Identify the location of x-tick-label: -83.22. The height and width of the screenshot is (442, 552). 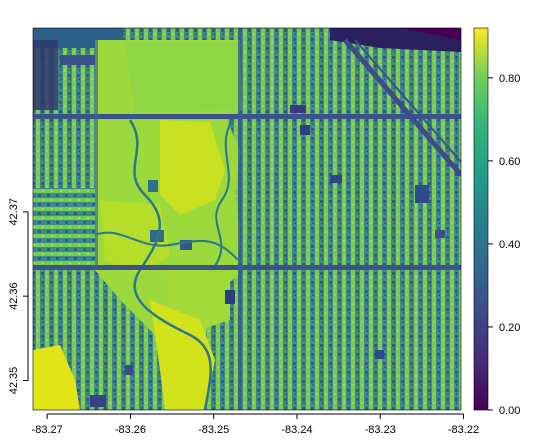
(463, 430).